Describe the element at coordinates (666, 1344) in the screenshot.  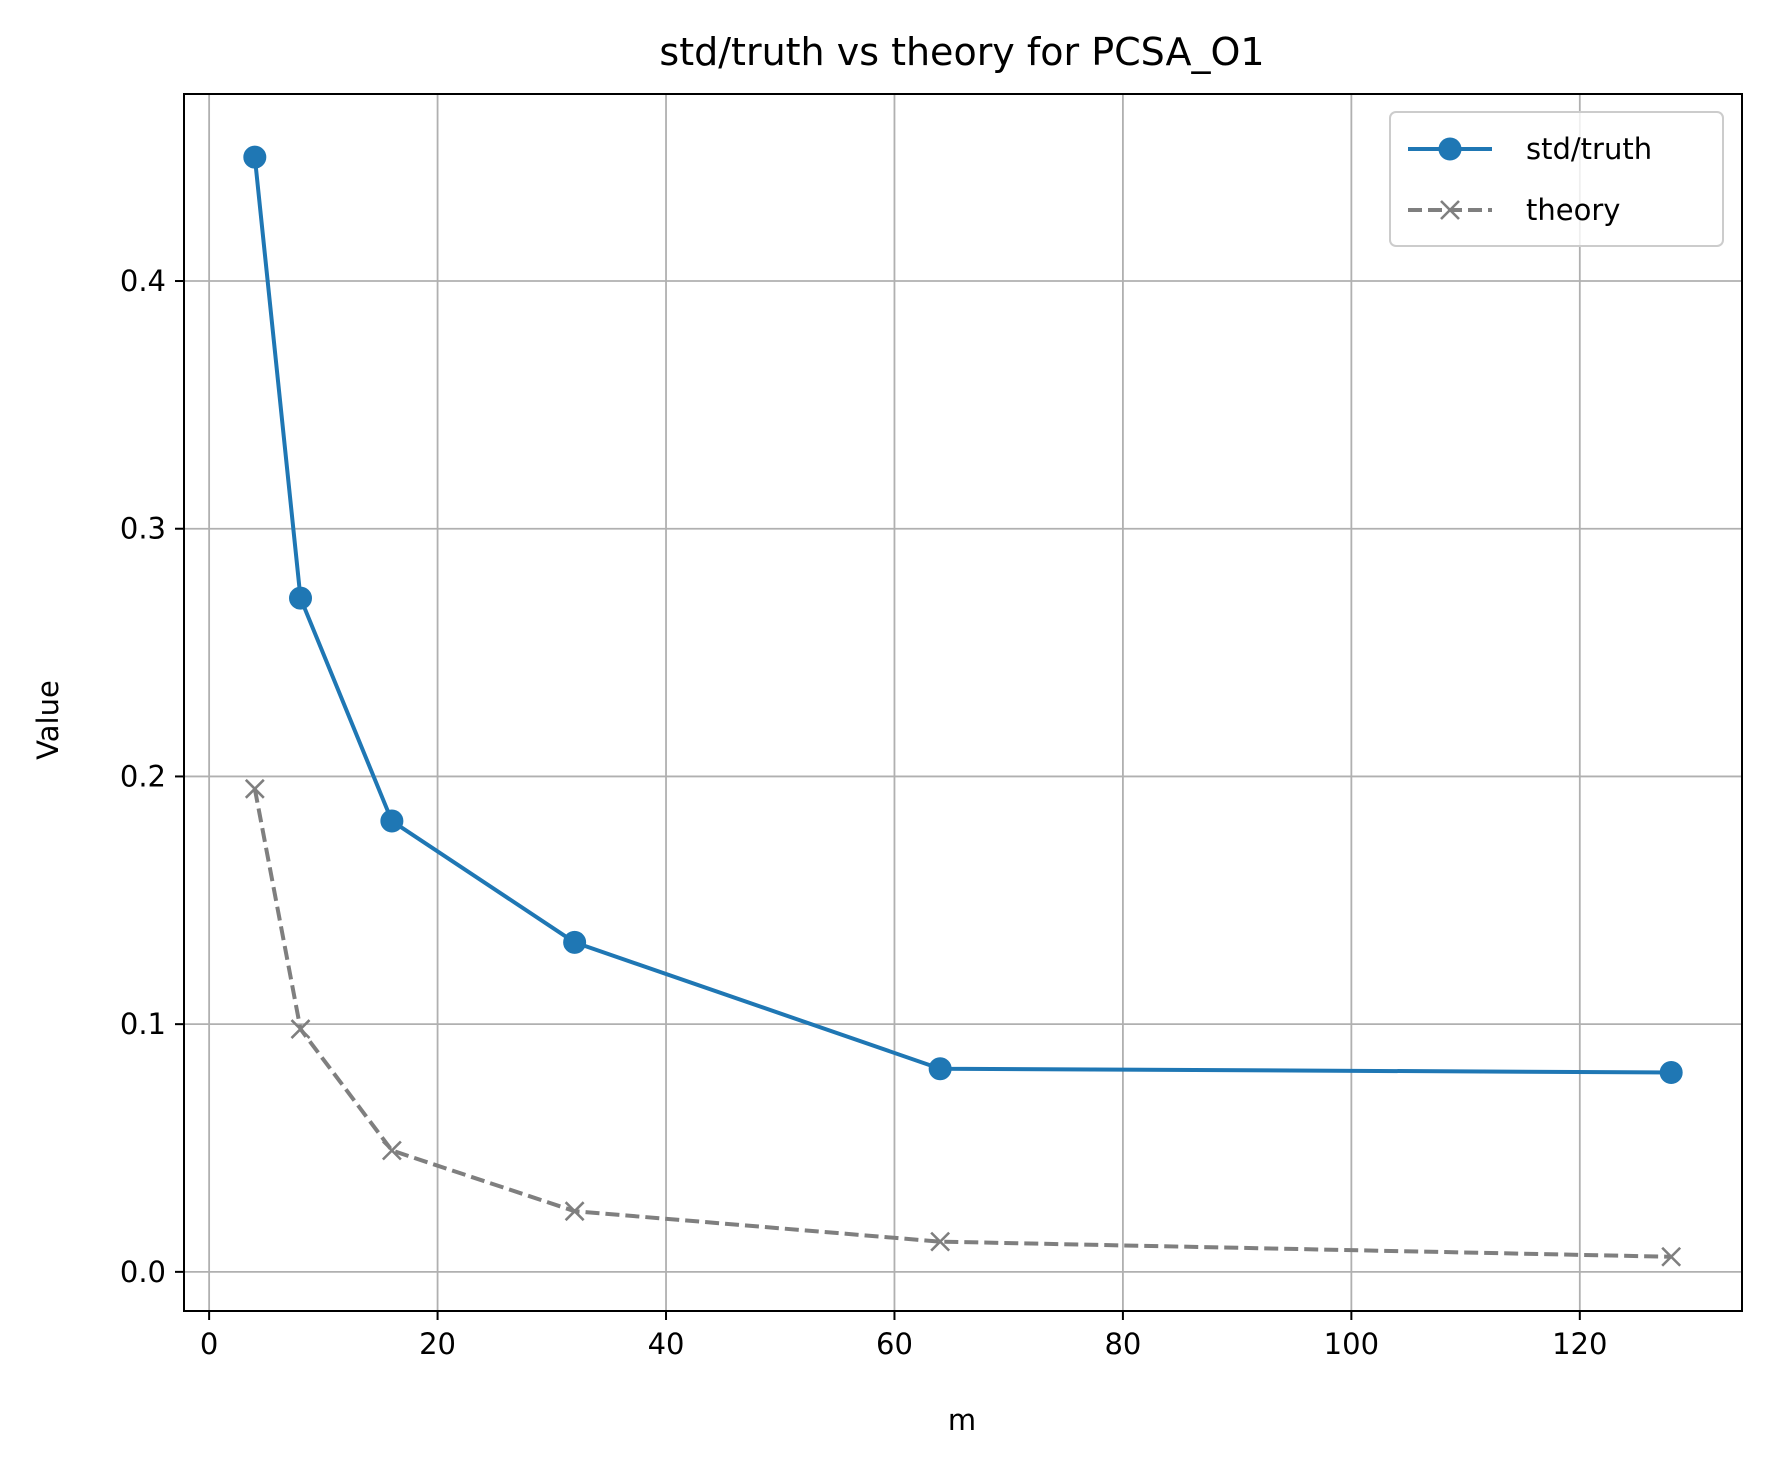
I see `x-tick-label: 40` at that location.